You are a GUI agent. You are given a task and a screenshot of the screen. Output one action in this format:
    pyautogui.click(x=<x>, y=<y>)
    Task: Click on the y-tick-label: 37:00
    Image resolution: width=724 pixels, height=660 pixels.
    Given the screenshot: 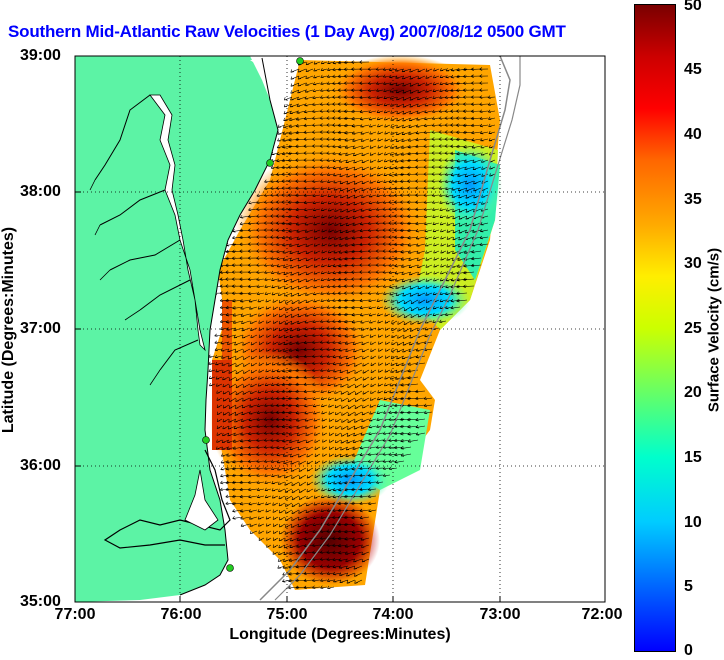 What is the action you would take?
    pyautogui.click(x=40, y=328)
    